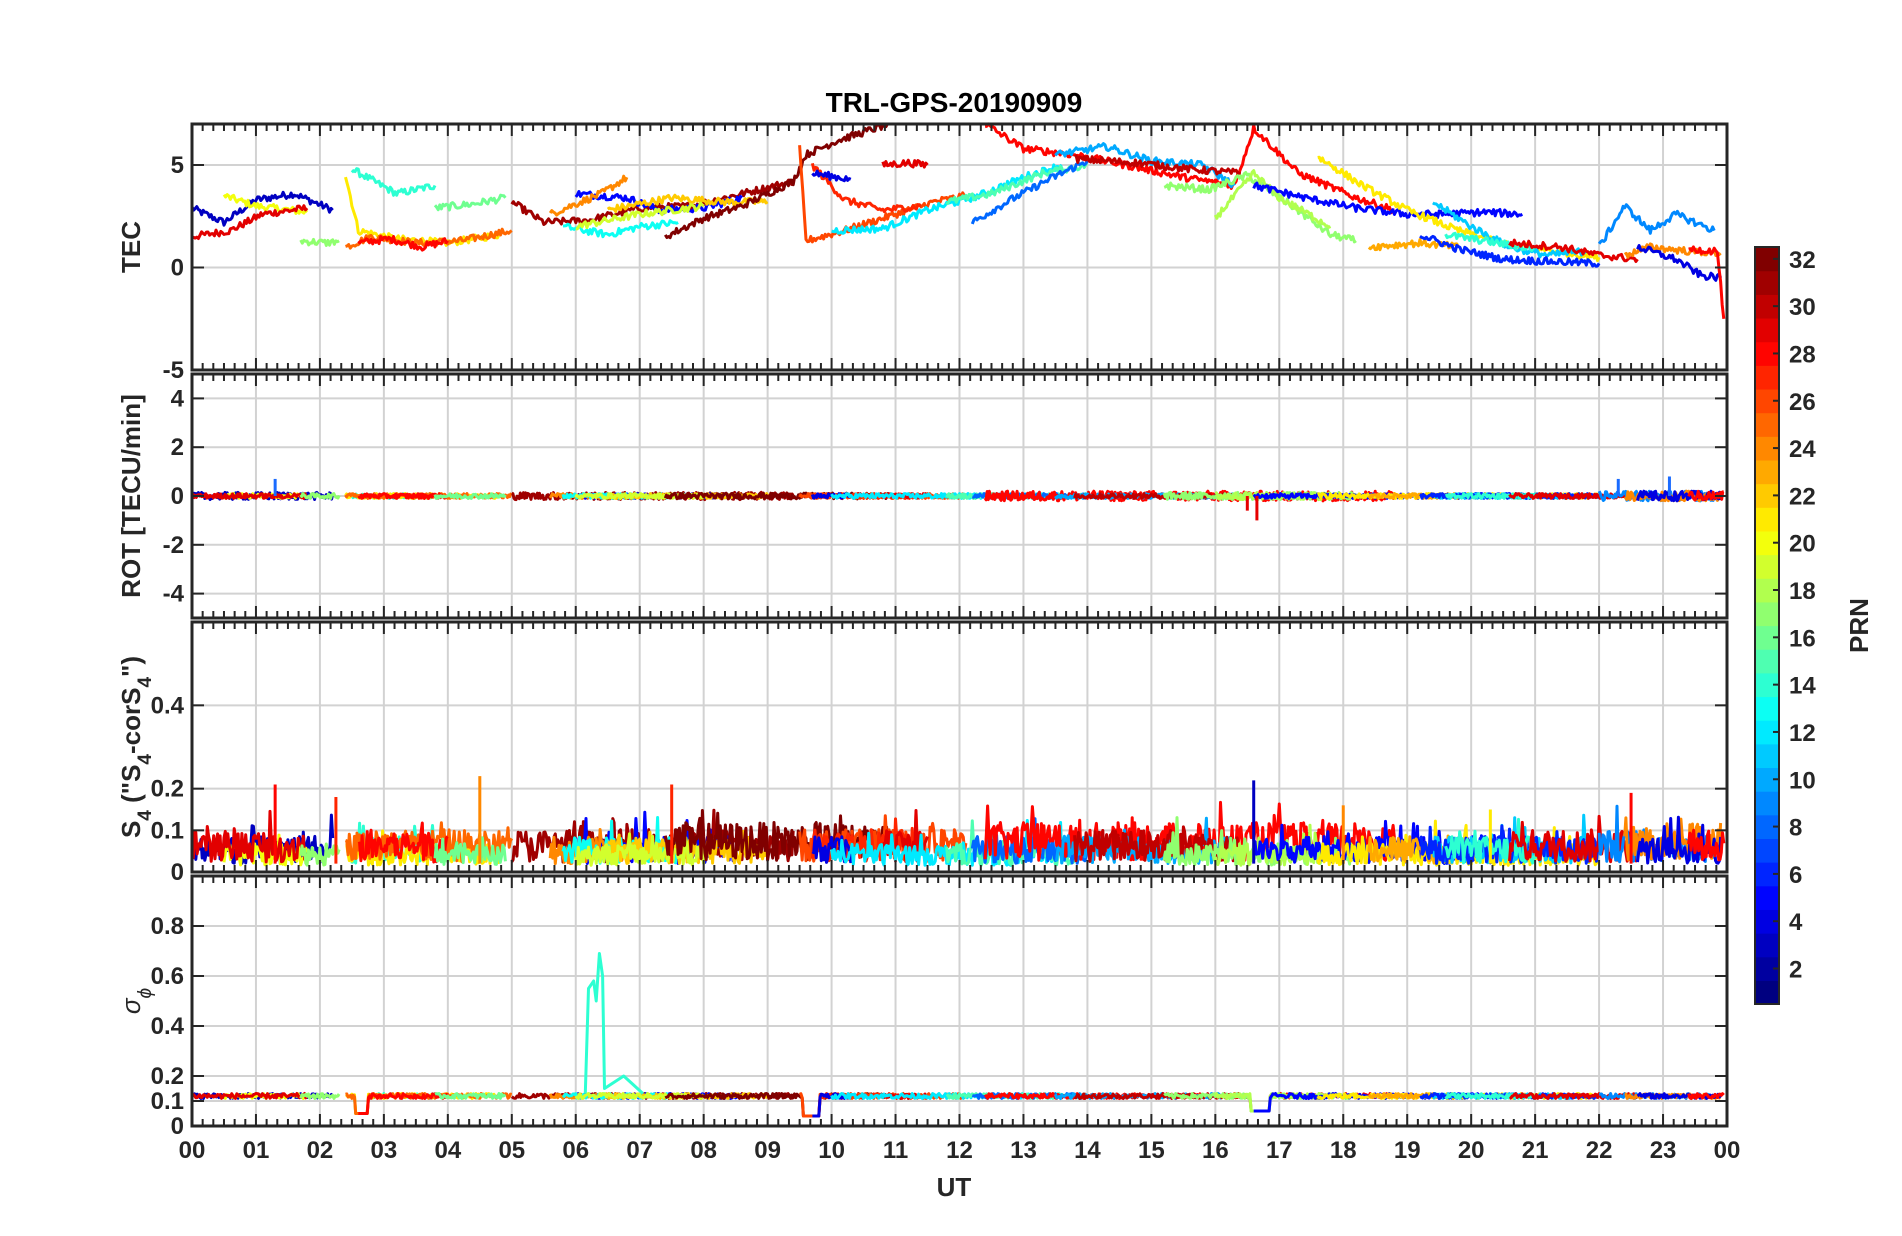 This screenshot has width=1902, height=1236. I want to click on x-tick-label: 13, so click(1023, 1150).